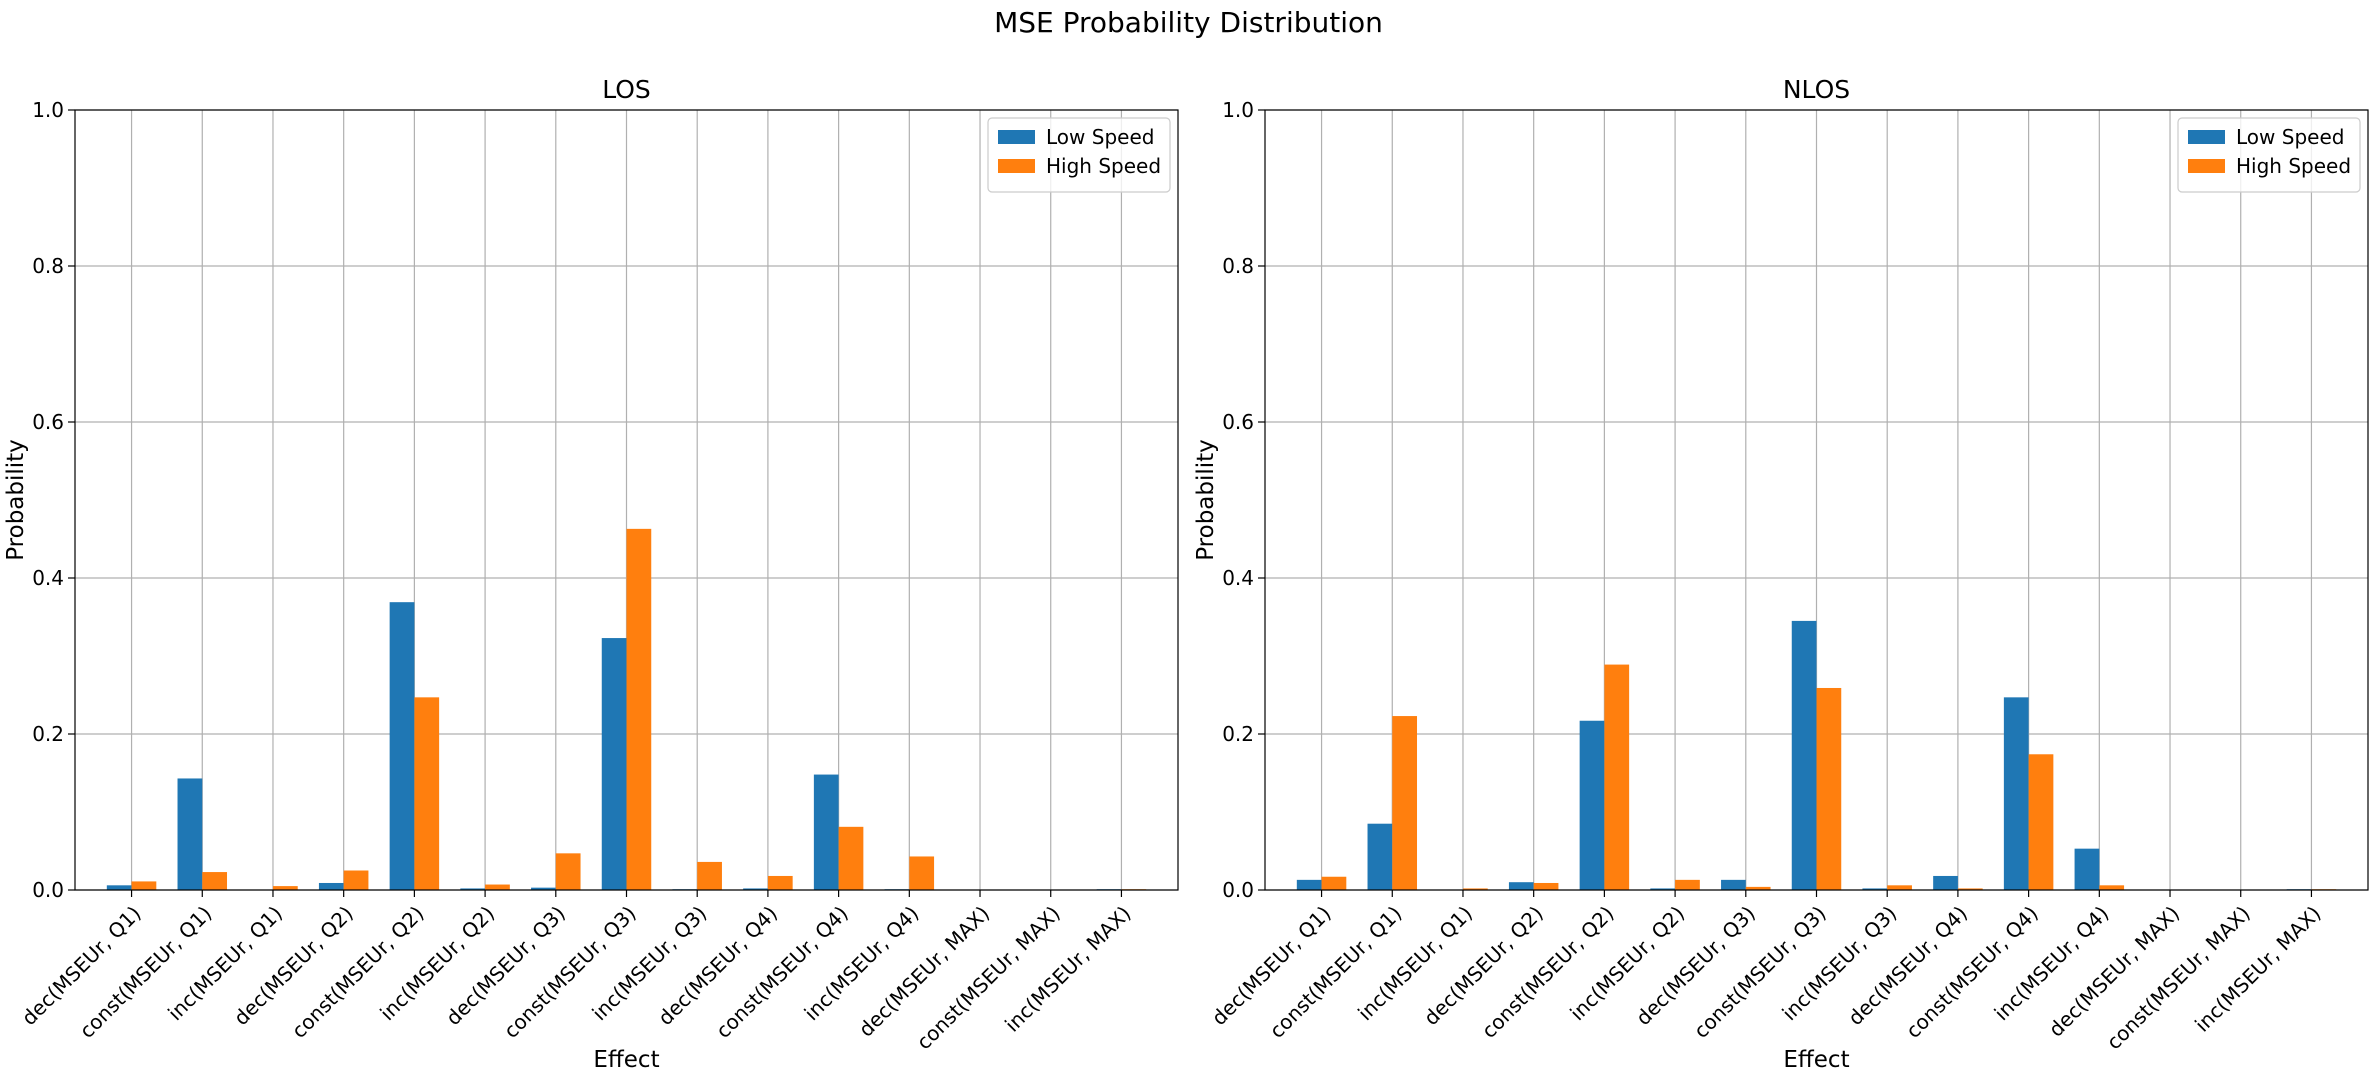  I want to click on chart-title: NLOS, so click(1816, 89).